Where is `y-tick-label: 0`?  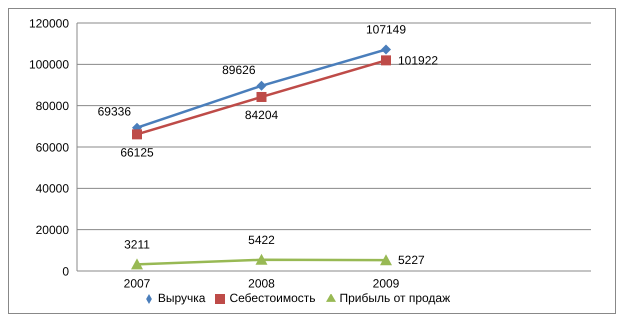 y-tick-label: 0 is located at coordinates (66, 271).